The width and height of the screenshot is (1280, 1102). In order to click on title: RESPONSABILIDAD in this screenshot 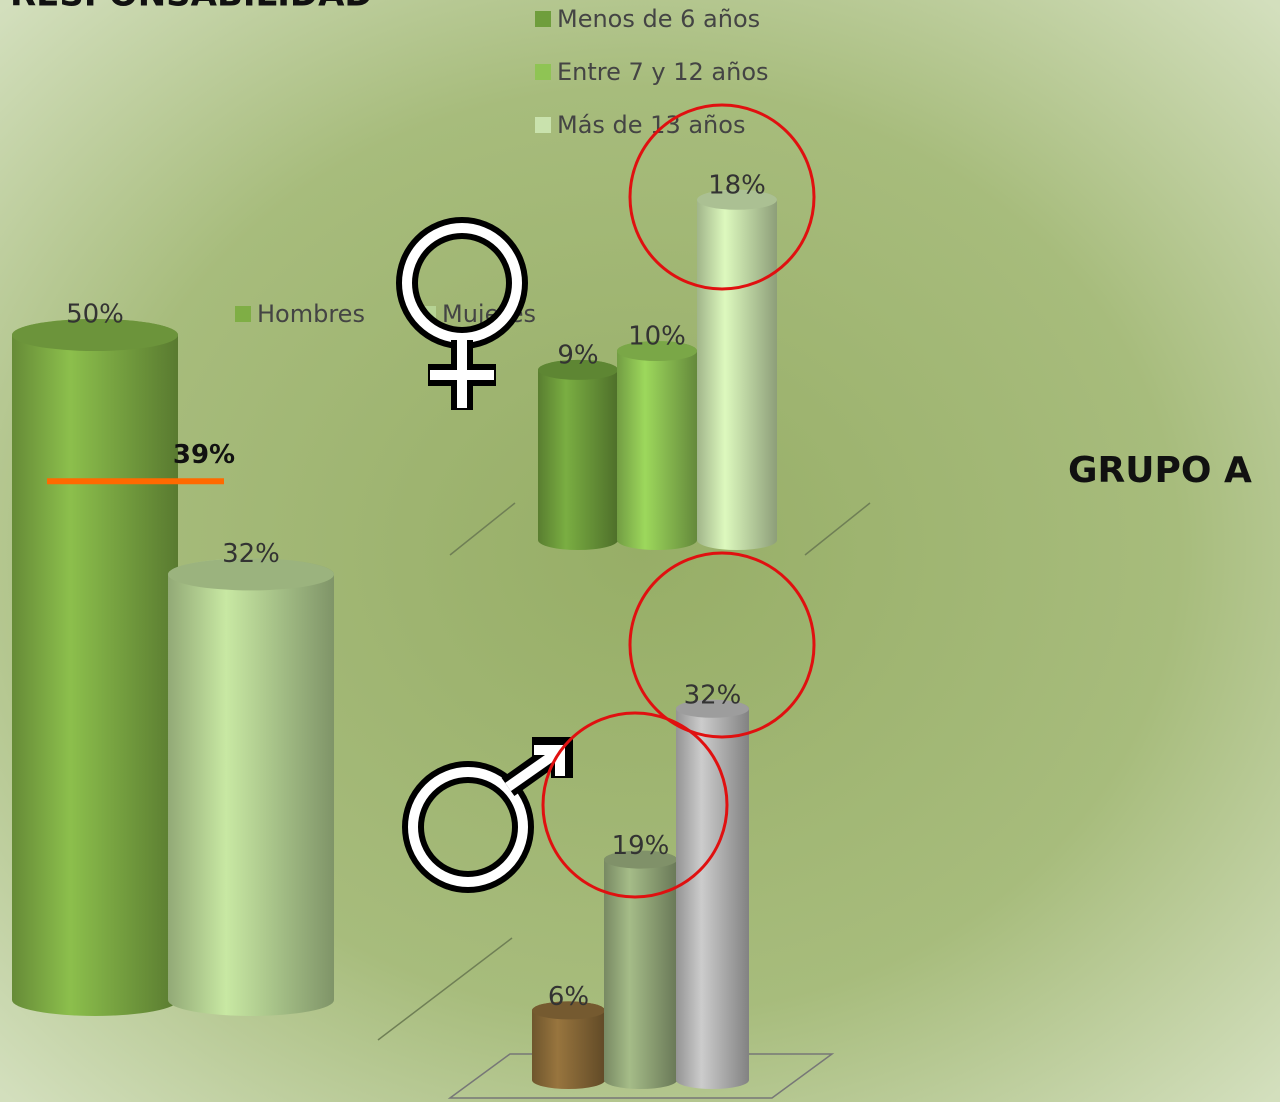, I will do `click(191, 7)`.